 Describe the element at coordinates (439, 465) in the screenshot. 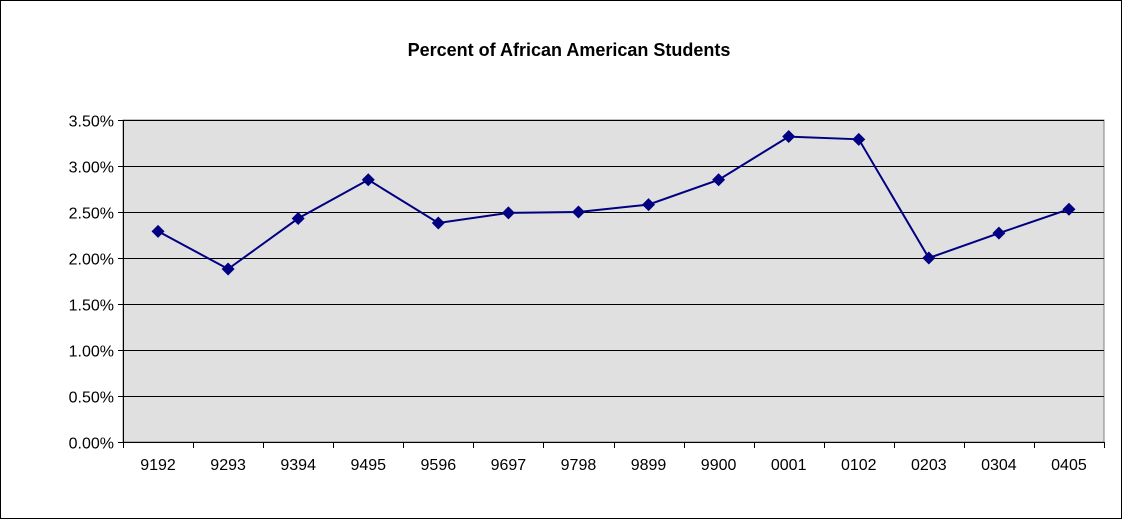

I see `x-tick-label: 9596` at that location.